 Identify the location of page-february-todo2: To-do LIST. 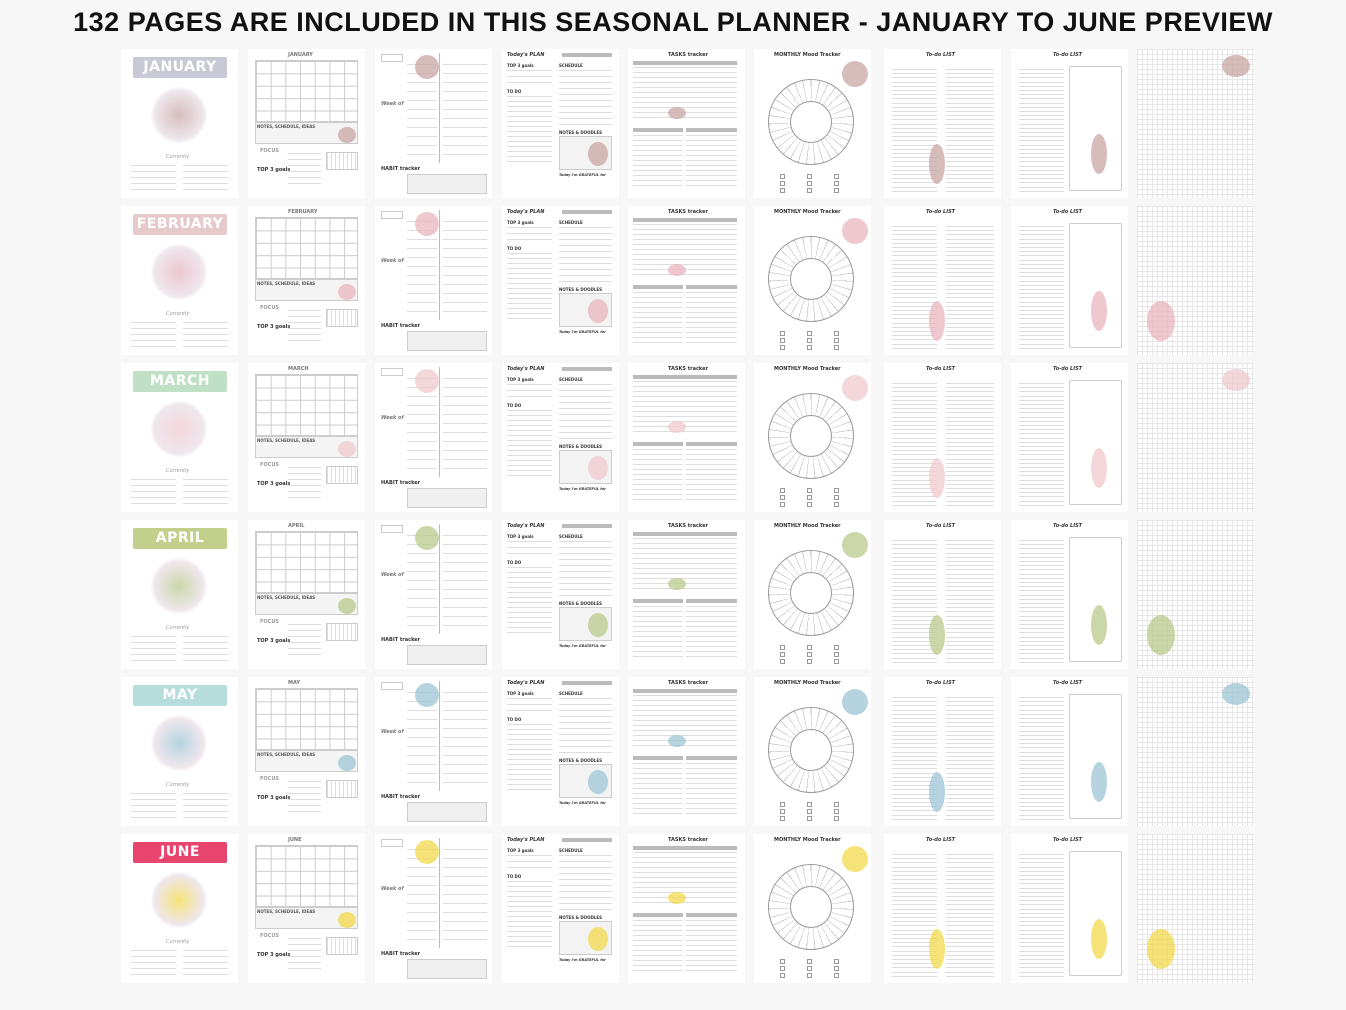
(1069, 280).